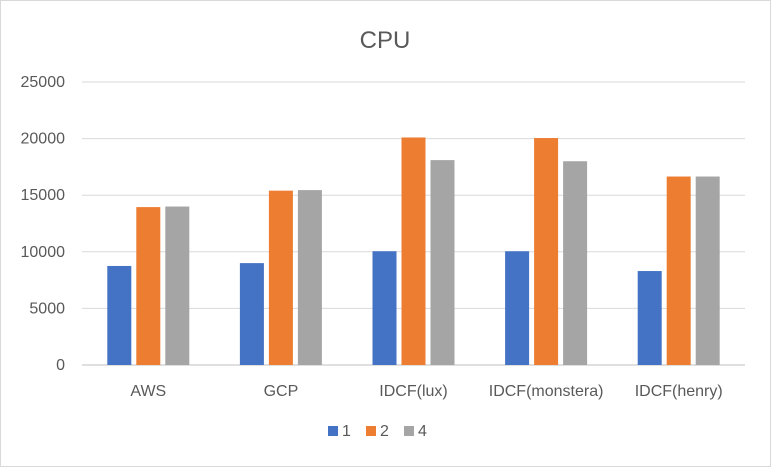 Image resolution: width=771 pixels, height=467 pixels. What do you see at coordinates (546, 251) in the screenshot?
I see `bar-2-IDCF(monstera)` at bounding box center [546, 251].